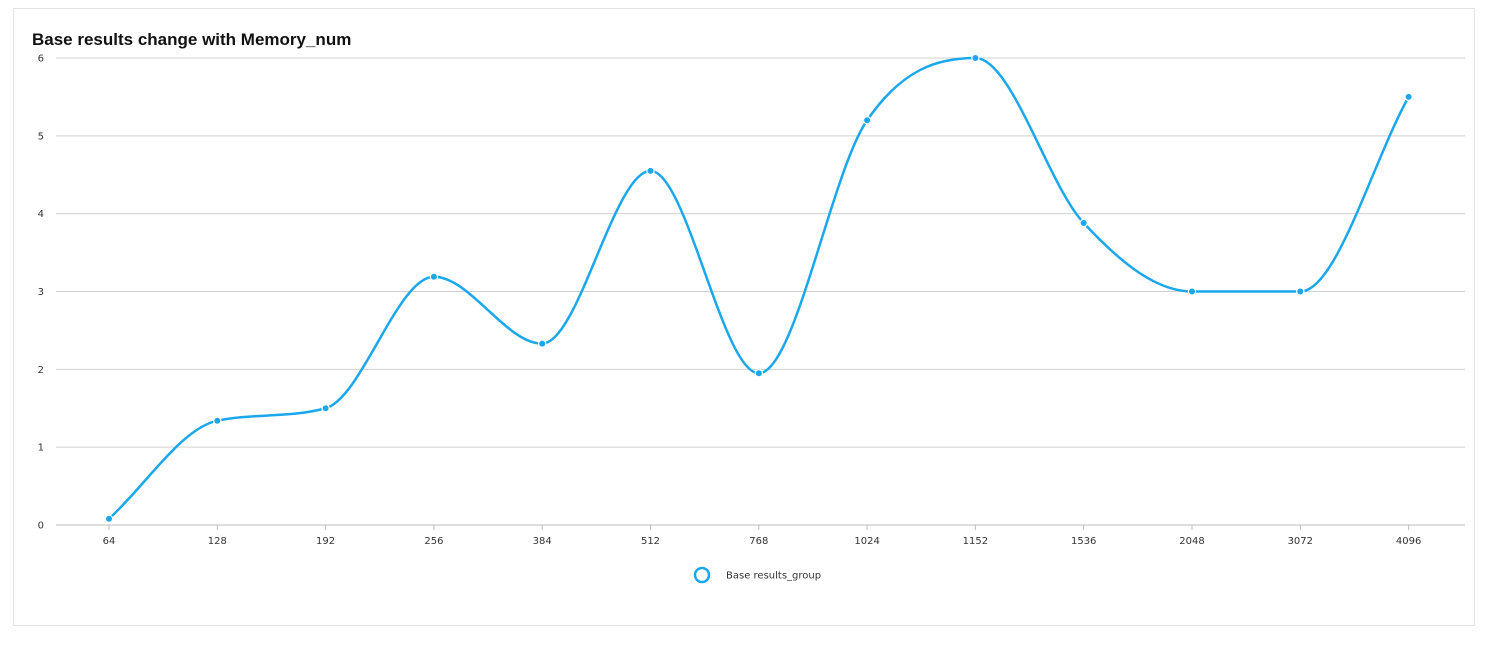 The image size is (1501, 657). I want to click on x-tick-label: 1024, so click(866, 541).